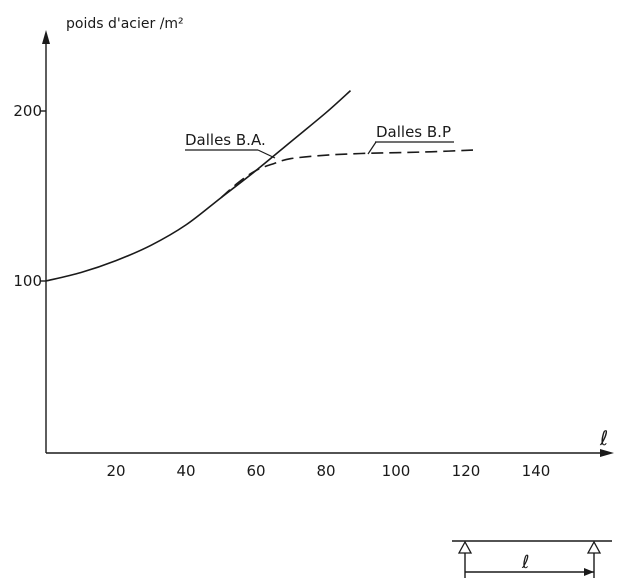  Describe the element at coordinates (266, 154) in the screenshot. I see `series-label-ba-leader` at that location.